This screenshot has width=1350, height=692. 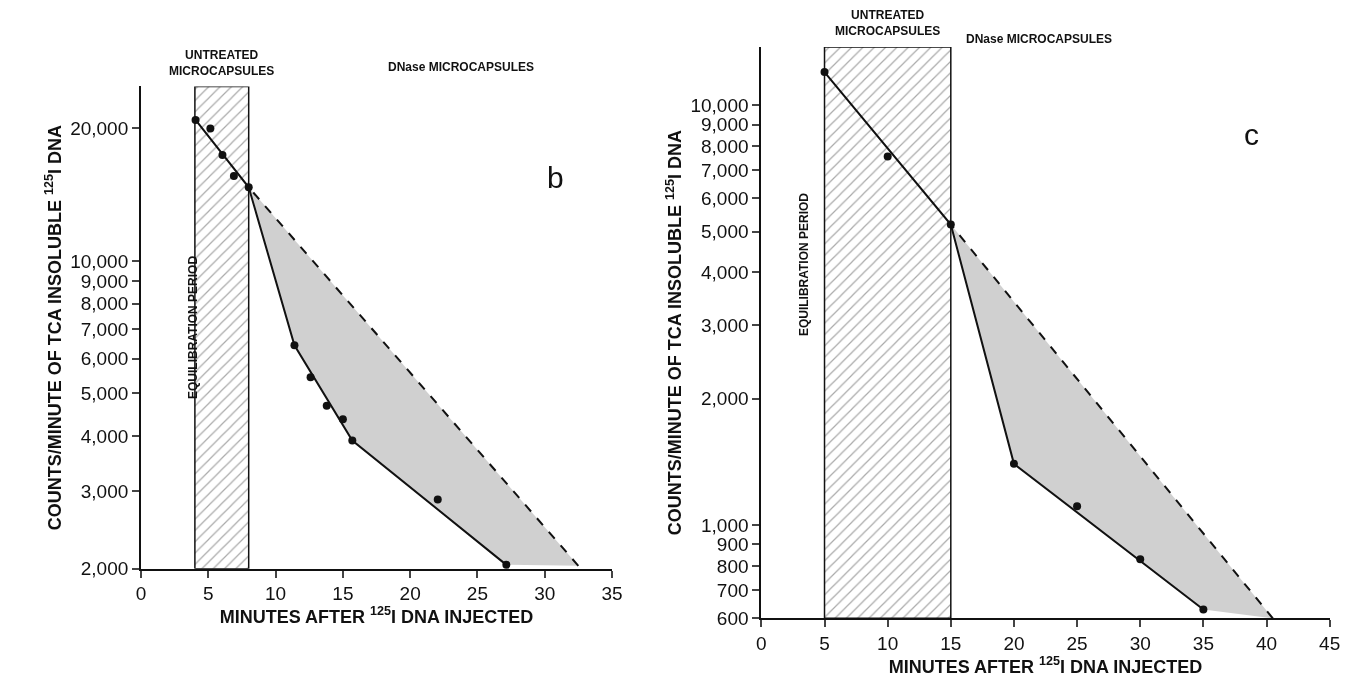 What do you see at coordinates (1330, 644) in the screenshot?
I see `x-tick-label: 45` at bounding box center [1330, 644].